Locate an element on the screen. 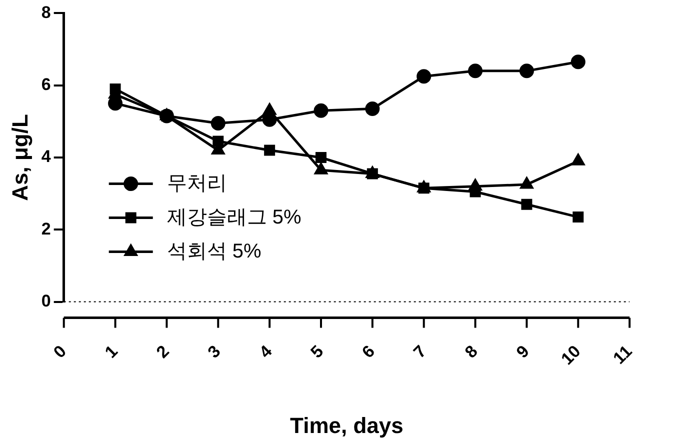 The width and height of the screenshot is (684, 448). y-axis-title: As, μg/L is located at coordinates (19, 157).